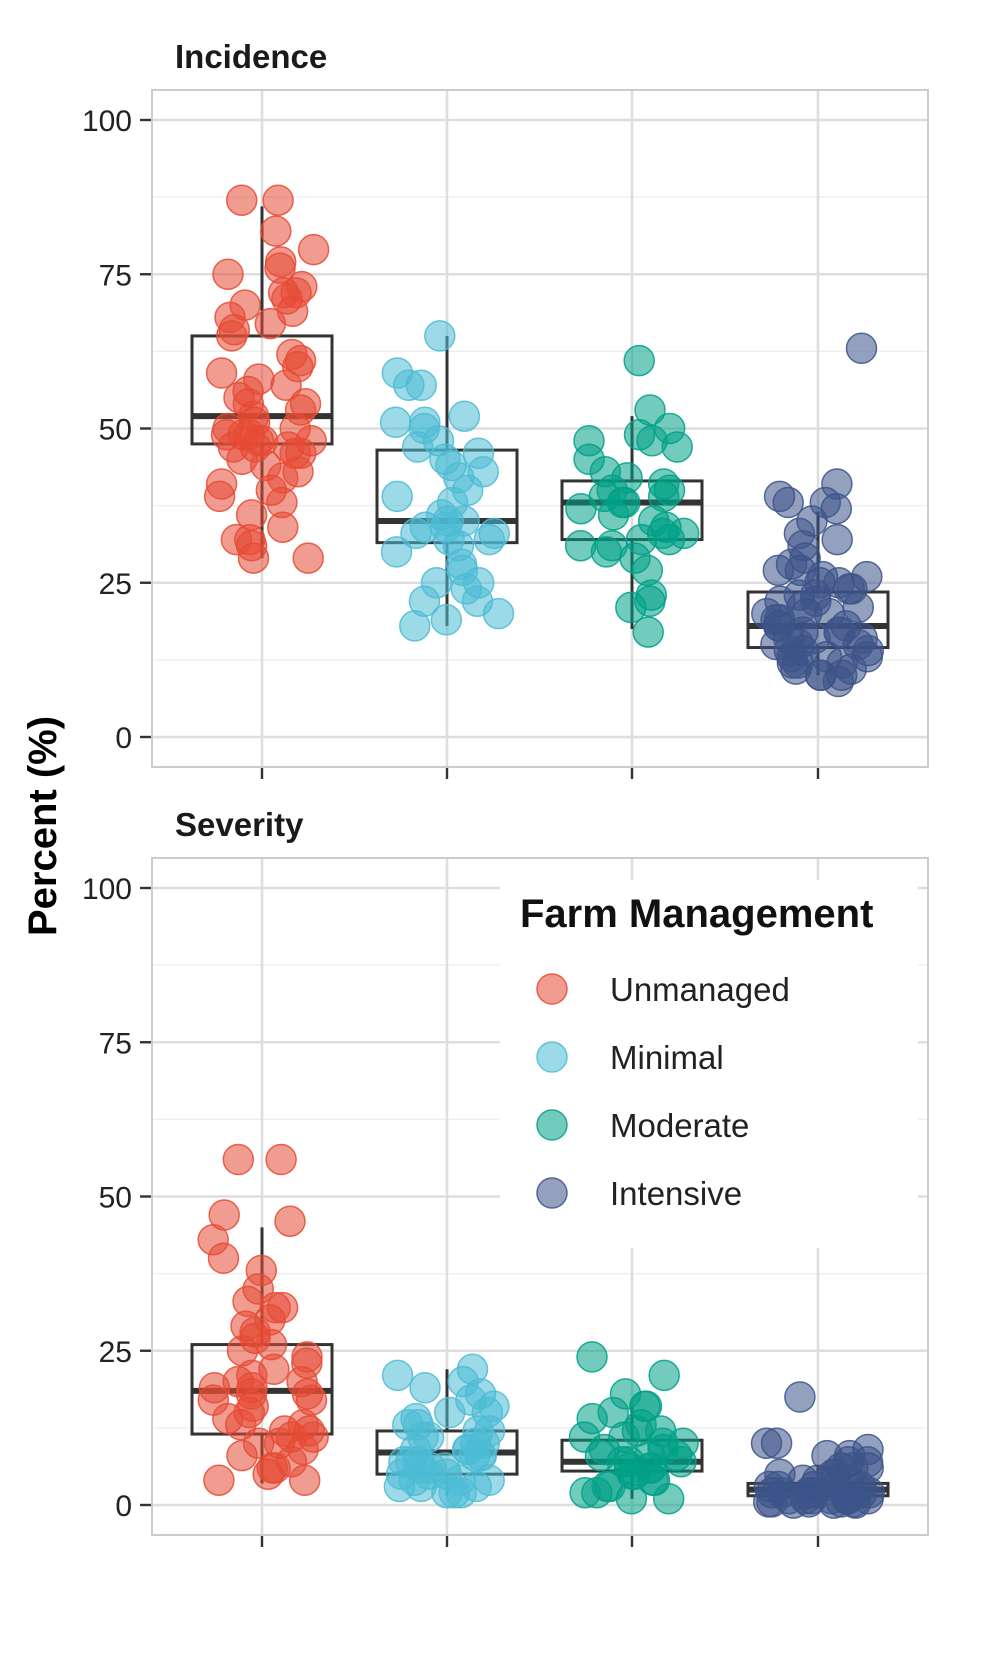  I want to click on legend-key-moderate, so click(552, 1125).